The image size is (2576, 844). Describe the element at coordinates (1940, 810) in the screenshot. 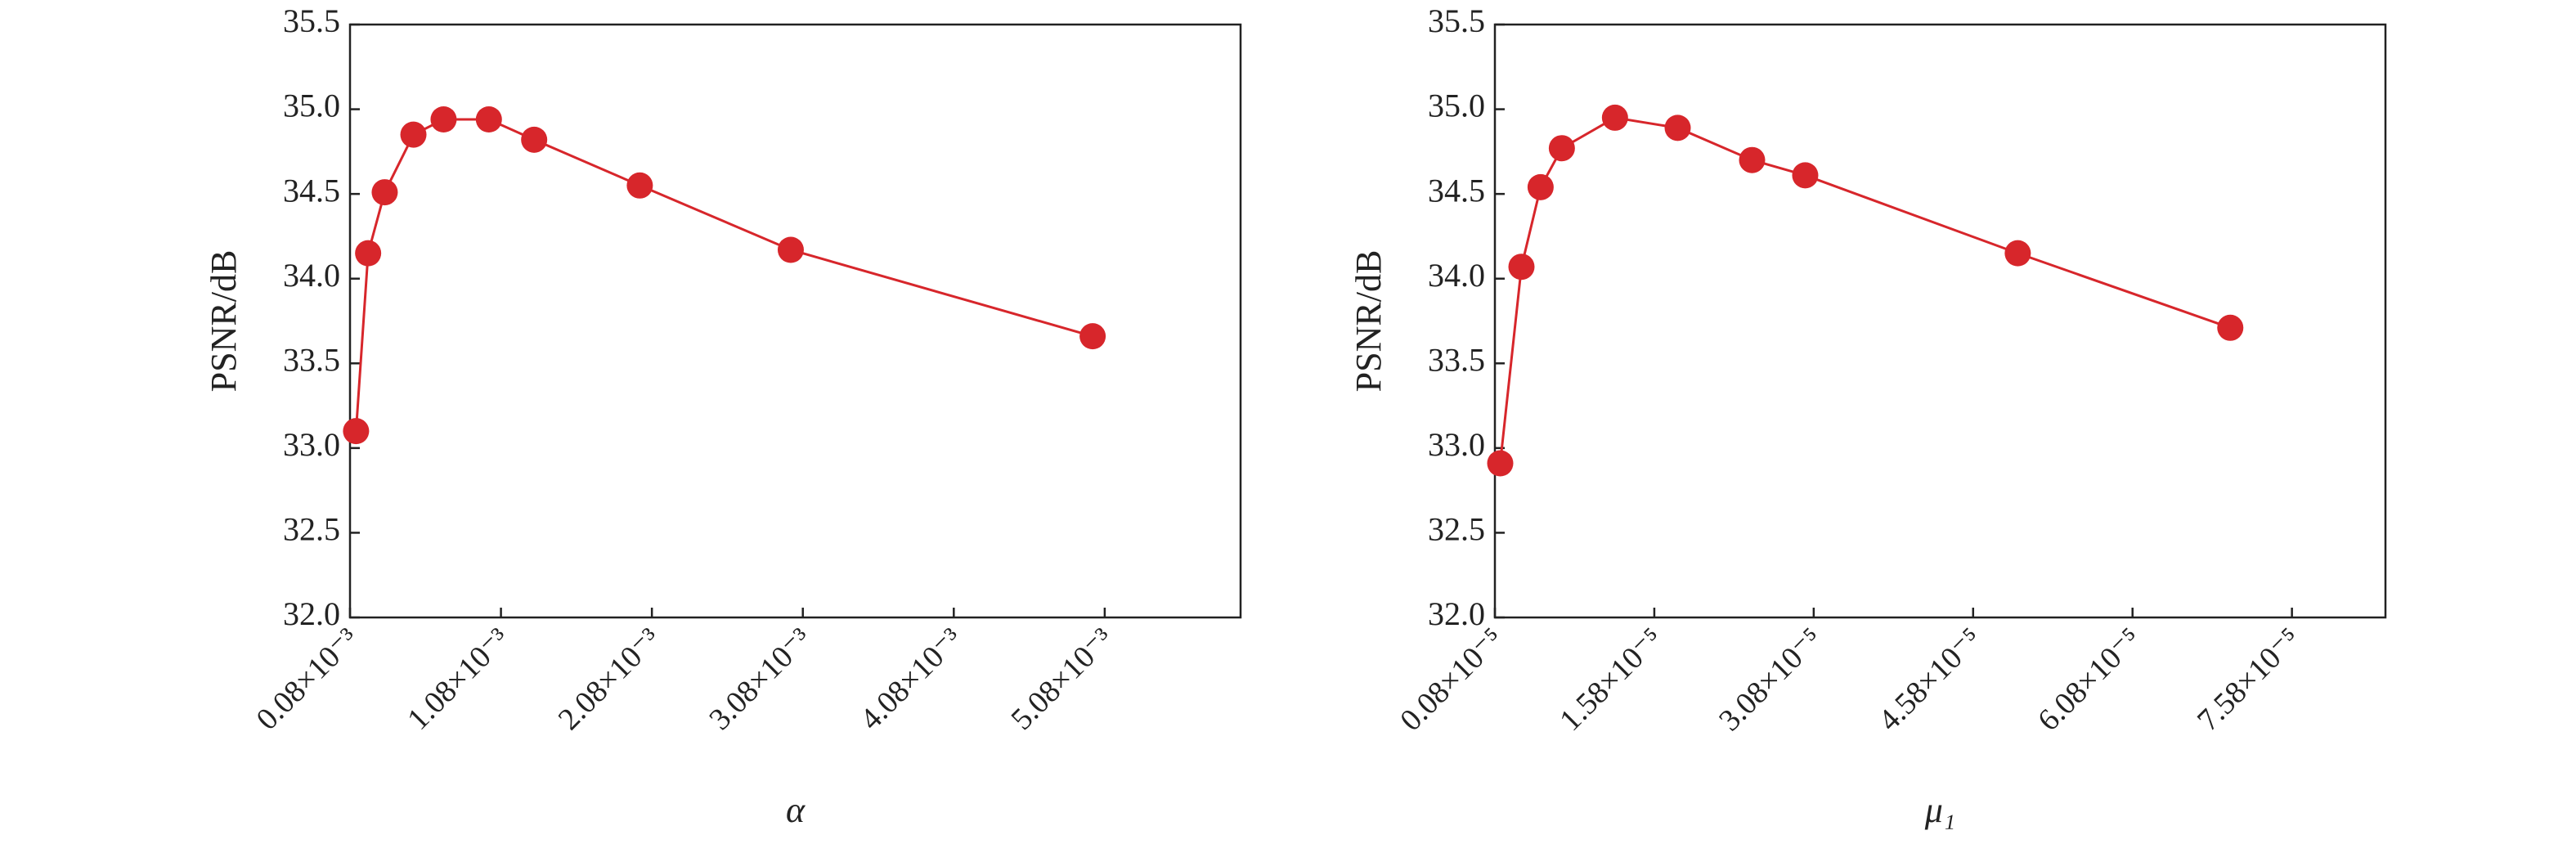

I see `x-axis-label: μ₁` at that location.